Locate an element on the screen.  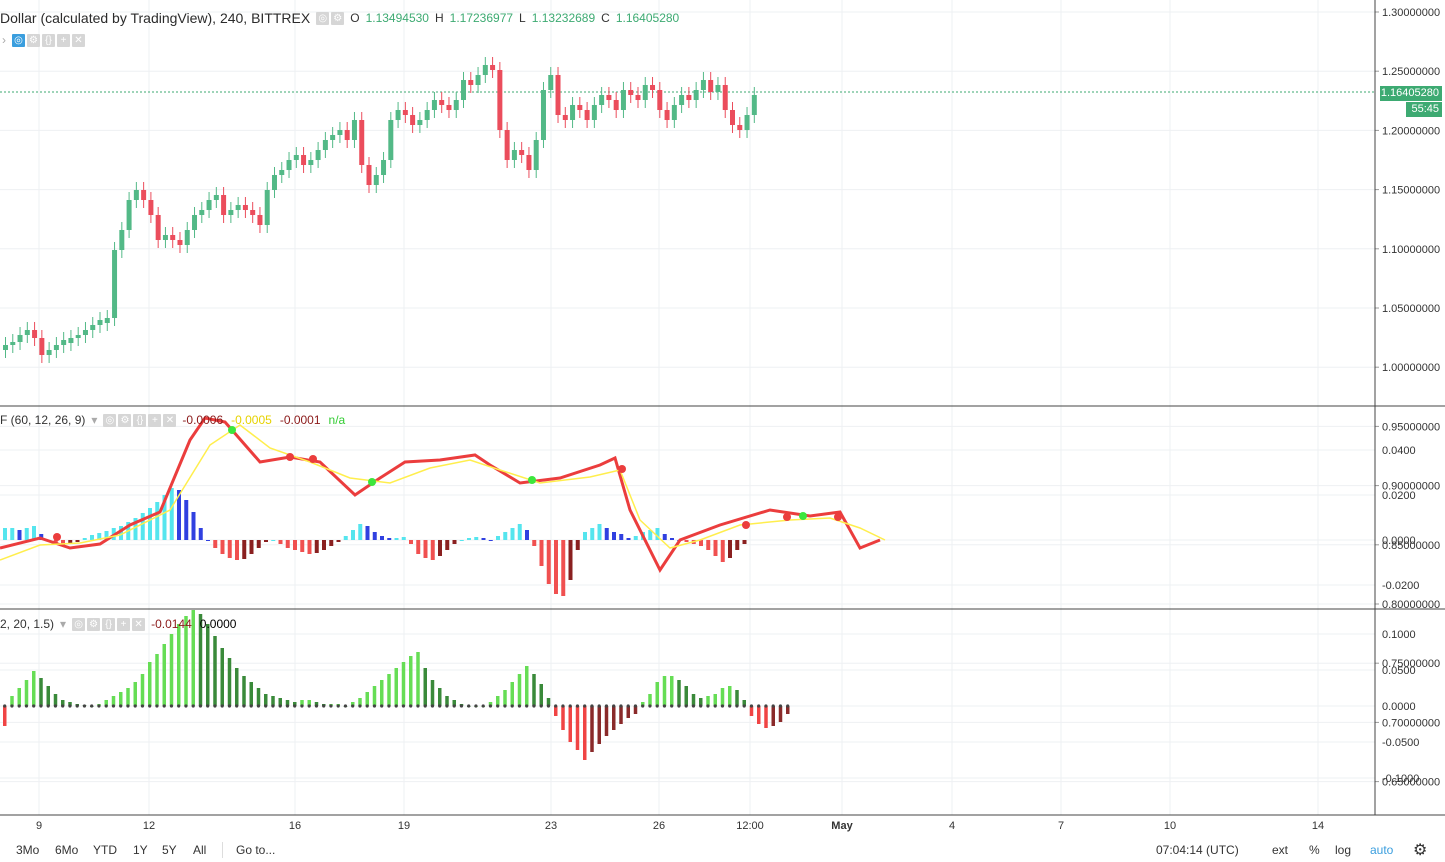
indicator-title: 2, 20, 1.5) is located at coordinates (27, 624).